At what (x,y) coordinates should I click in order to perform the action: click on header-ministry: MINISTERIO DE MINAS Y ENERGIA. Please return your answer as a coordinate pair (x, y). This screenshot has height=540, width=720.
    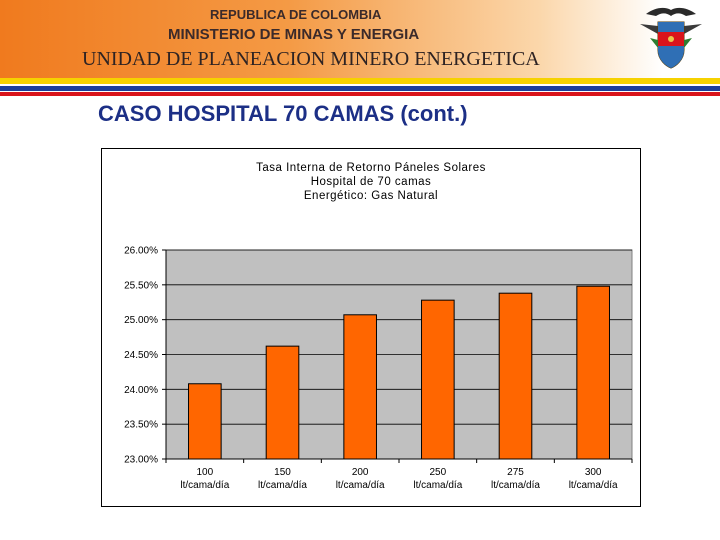
    Looking at the image, I should click on (294, 34).